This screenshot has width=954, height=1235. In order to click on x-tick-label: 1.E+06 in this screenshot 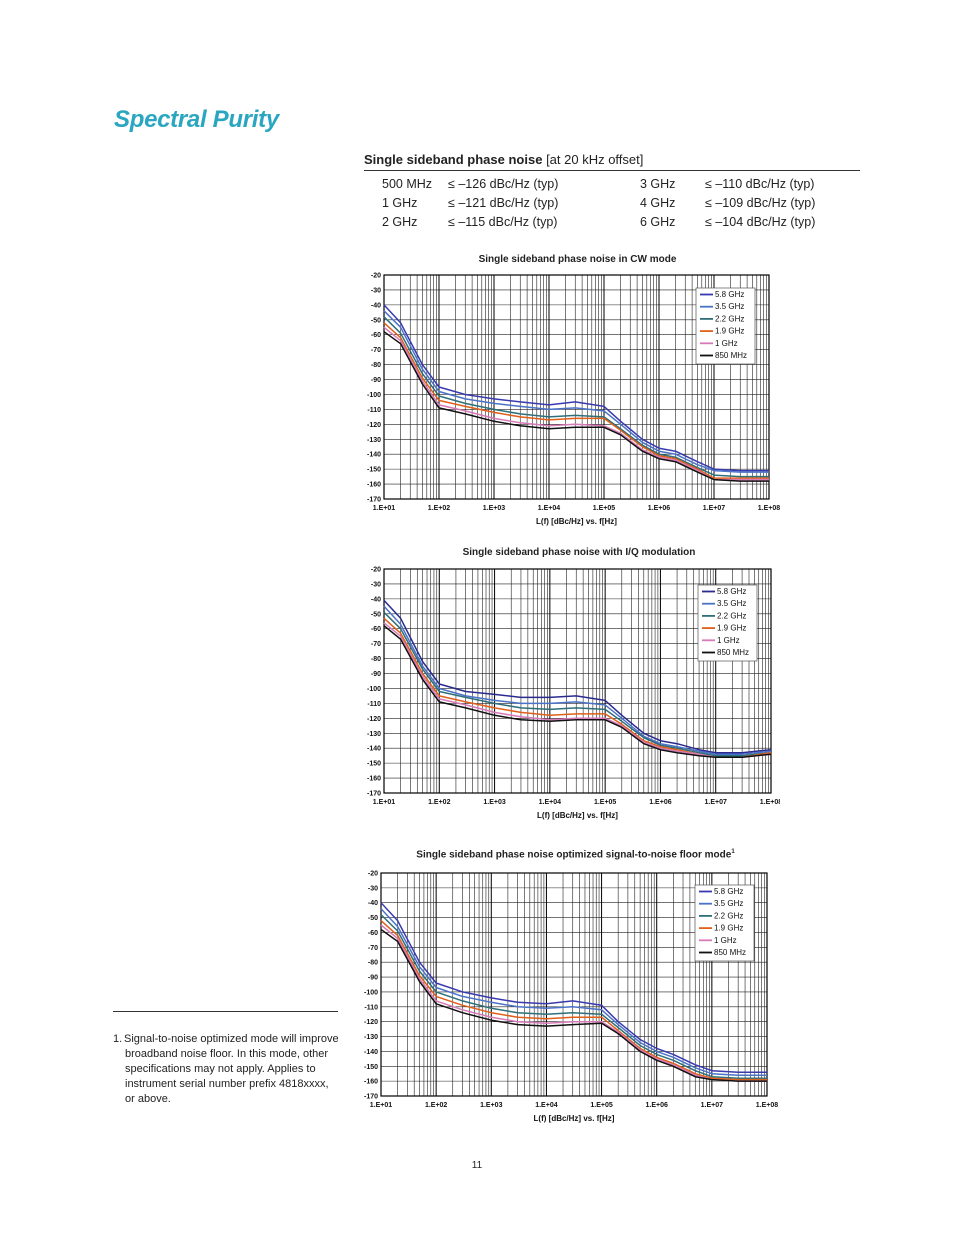, I will do `click(659, 508)`.